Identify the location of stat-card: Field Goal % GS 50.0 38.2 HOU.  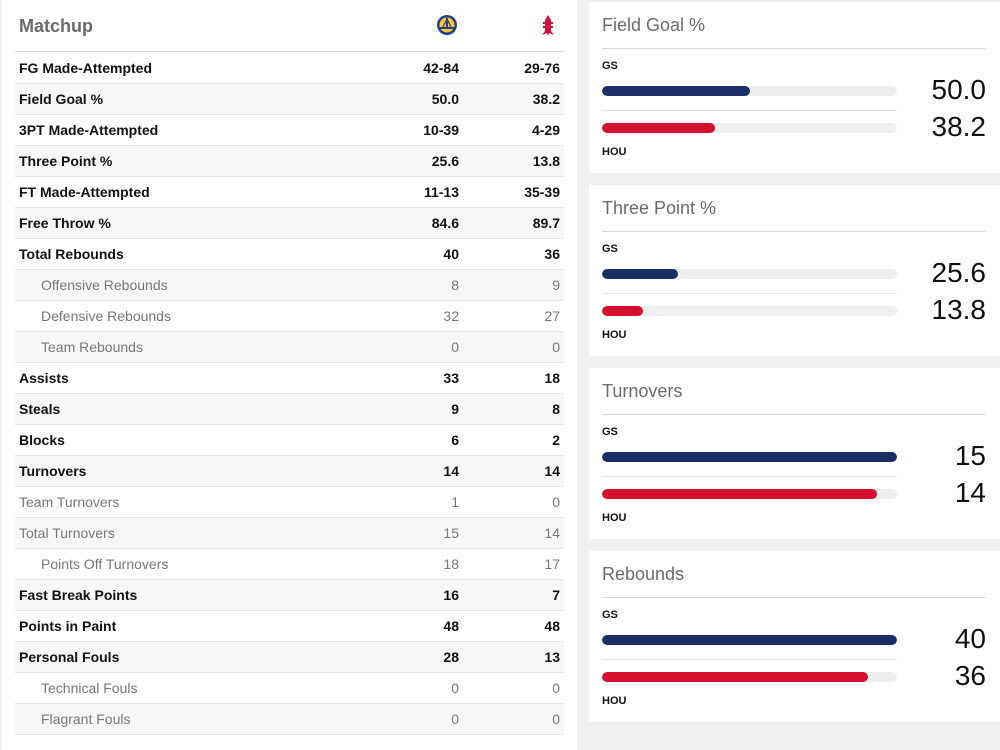
(794, 87).